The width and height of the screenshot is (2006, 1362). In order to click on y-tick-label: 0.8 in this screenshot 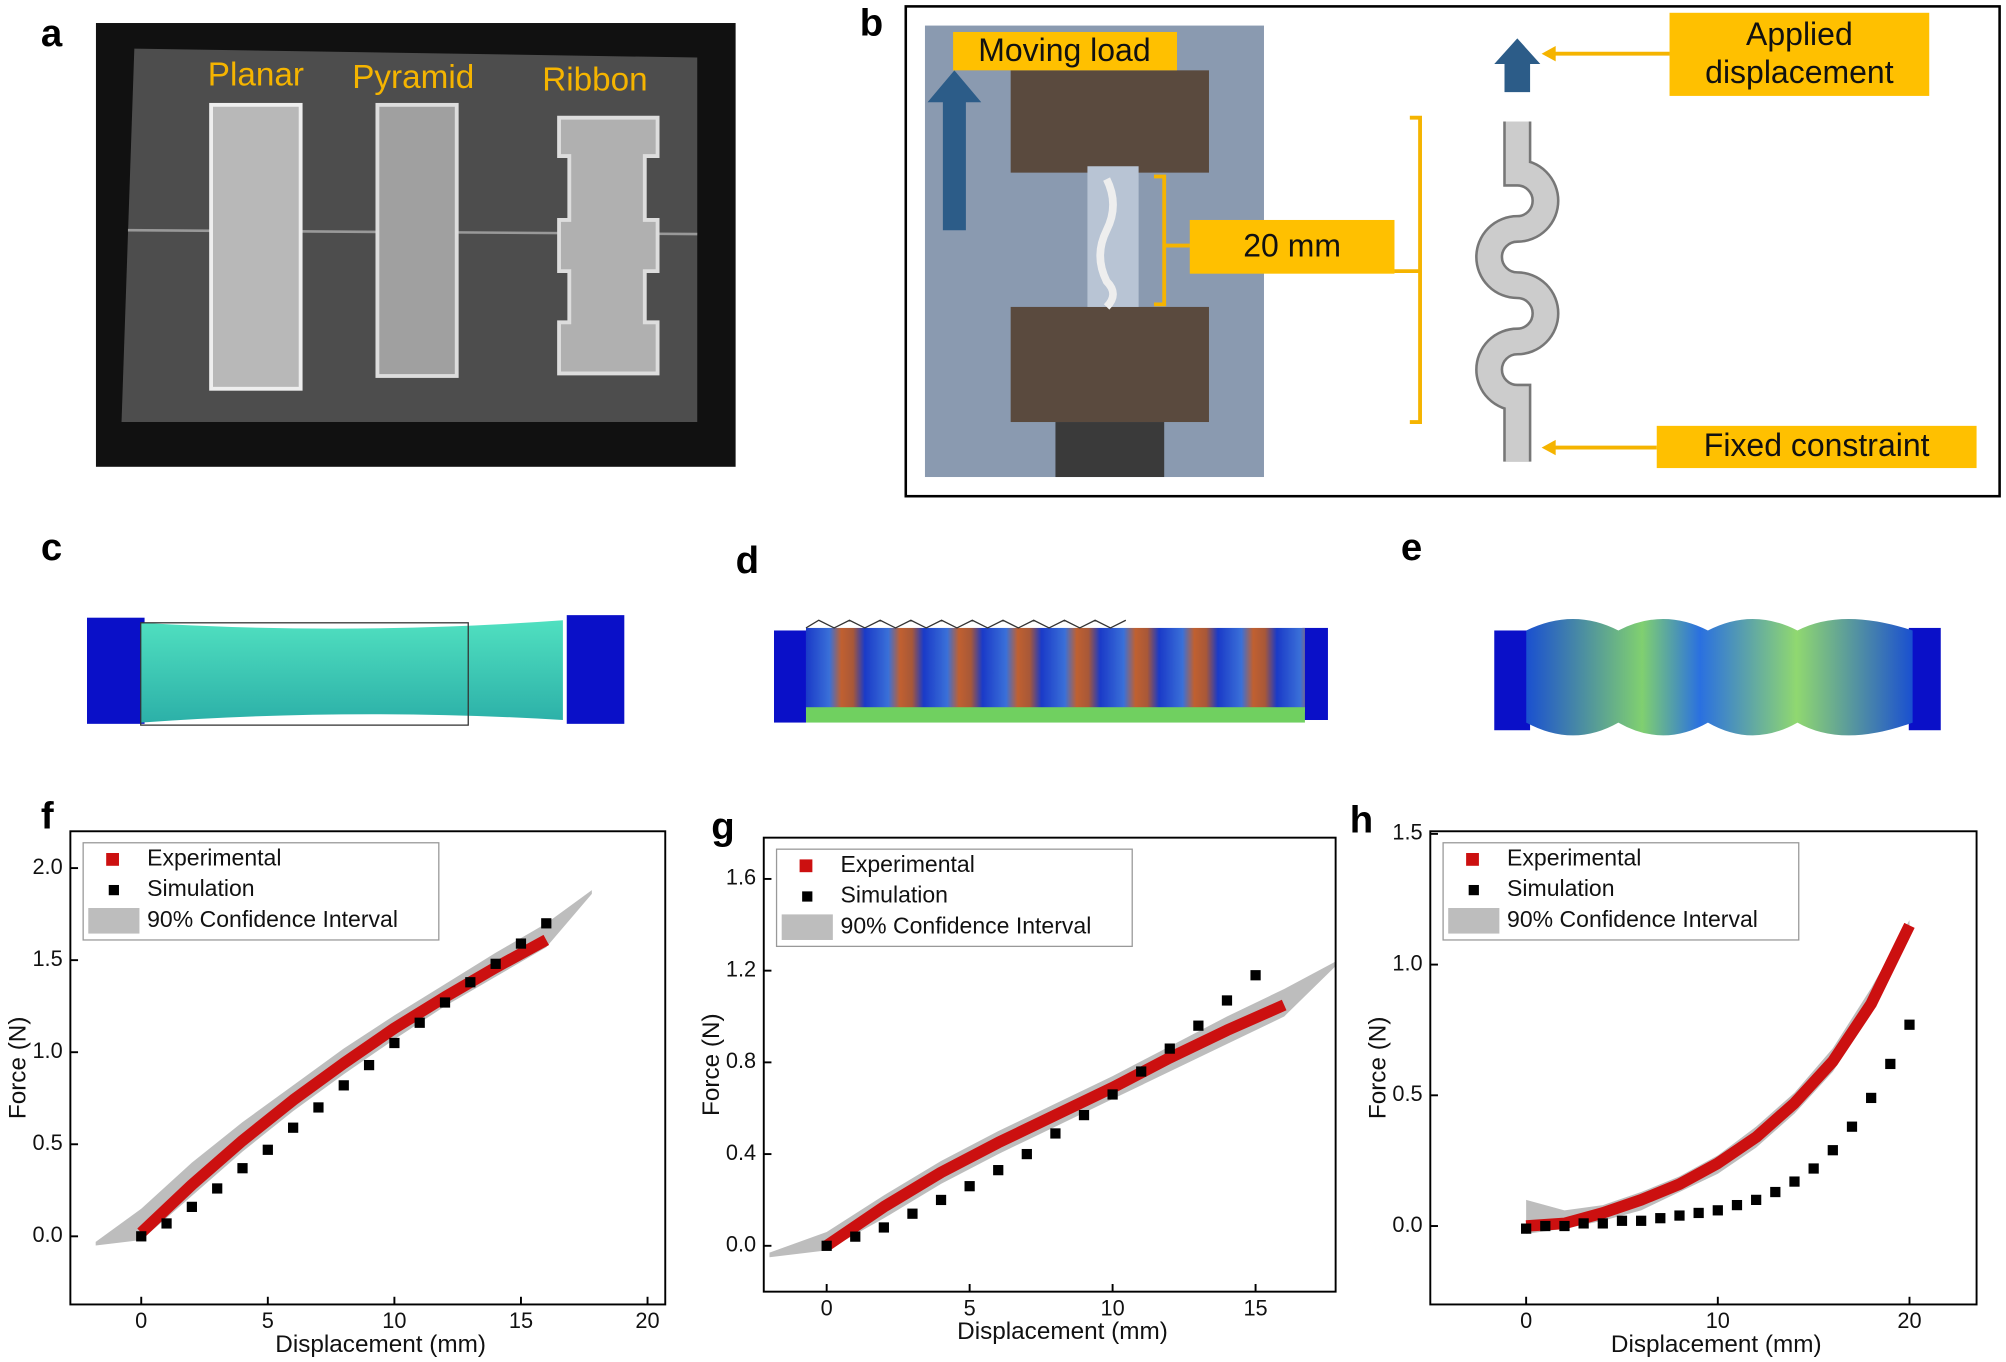, I will do `click(741, 1060)`.